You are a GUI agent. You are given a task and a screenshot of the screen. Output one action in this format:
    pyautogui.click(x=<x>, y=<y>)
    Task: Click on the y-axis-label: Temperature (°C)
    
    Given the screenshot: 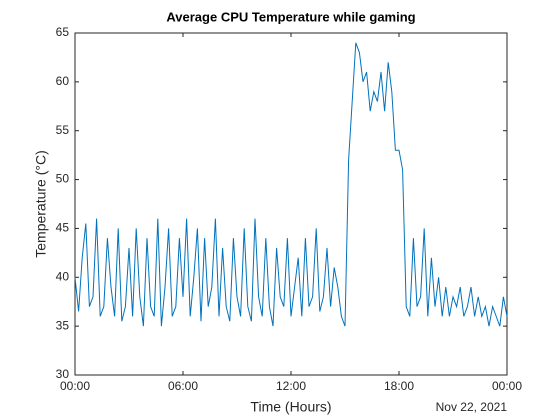 What is the action you would take?
    pyautogui.click(x=41, y=204)
    